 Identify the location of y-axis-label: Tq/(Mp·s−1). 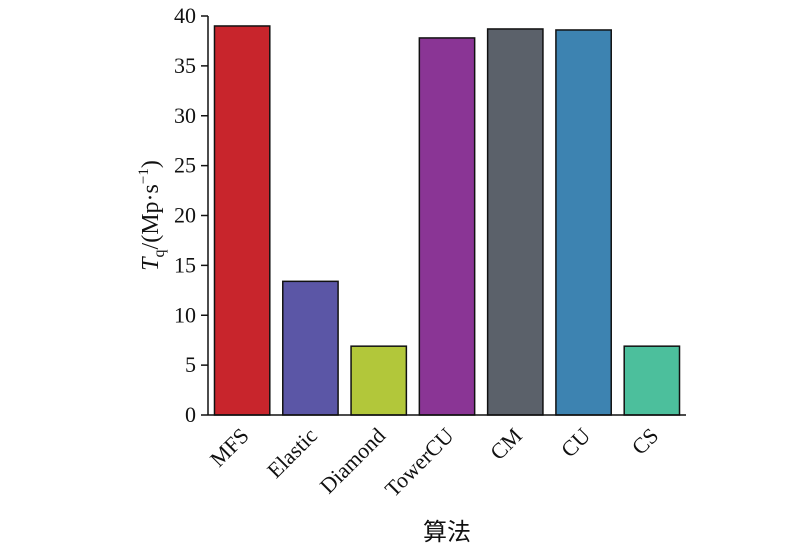
(152, 215).